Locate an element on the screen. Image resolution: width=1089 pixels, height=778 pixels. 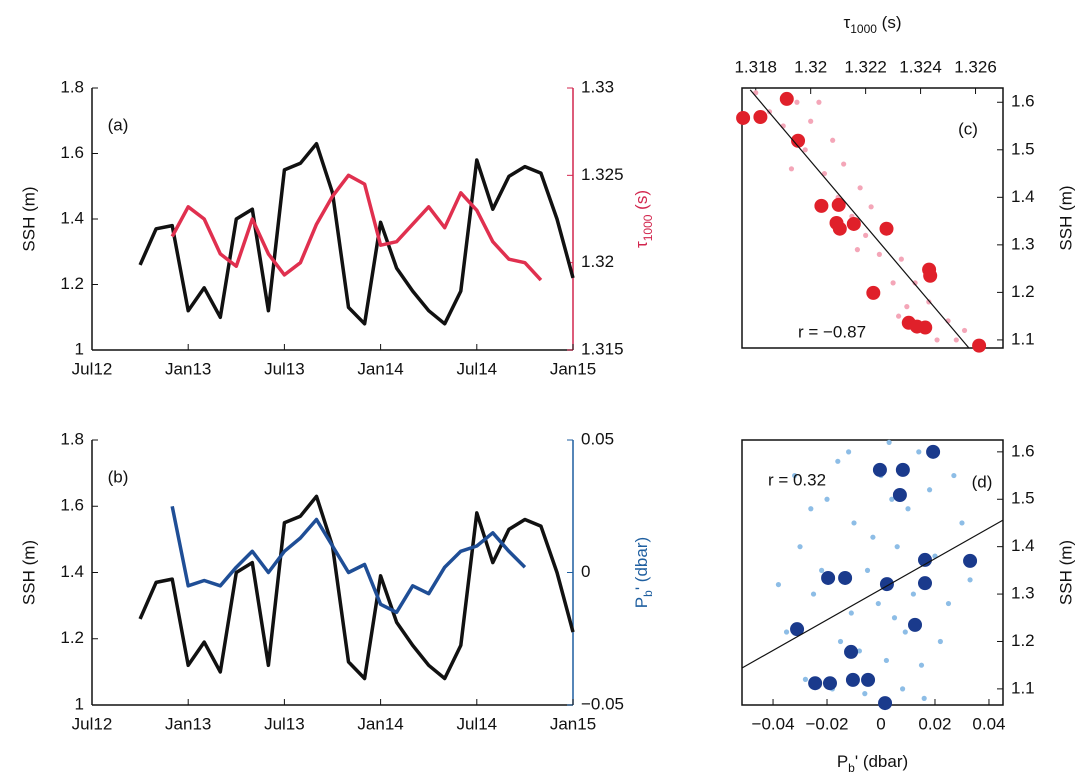
y2-axis-label: τ1000 (s) is located at coordinates (643, 219).